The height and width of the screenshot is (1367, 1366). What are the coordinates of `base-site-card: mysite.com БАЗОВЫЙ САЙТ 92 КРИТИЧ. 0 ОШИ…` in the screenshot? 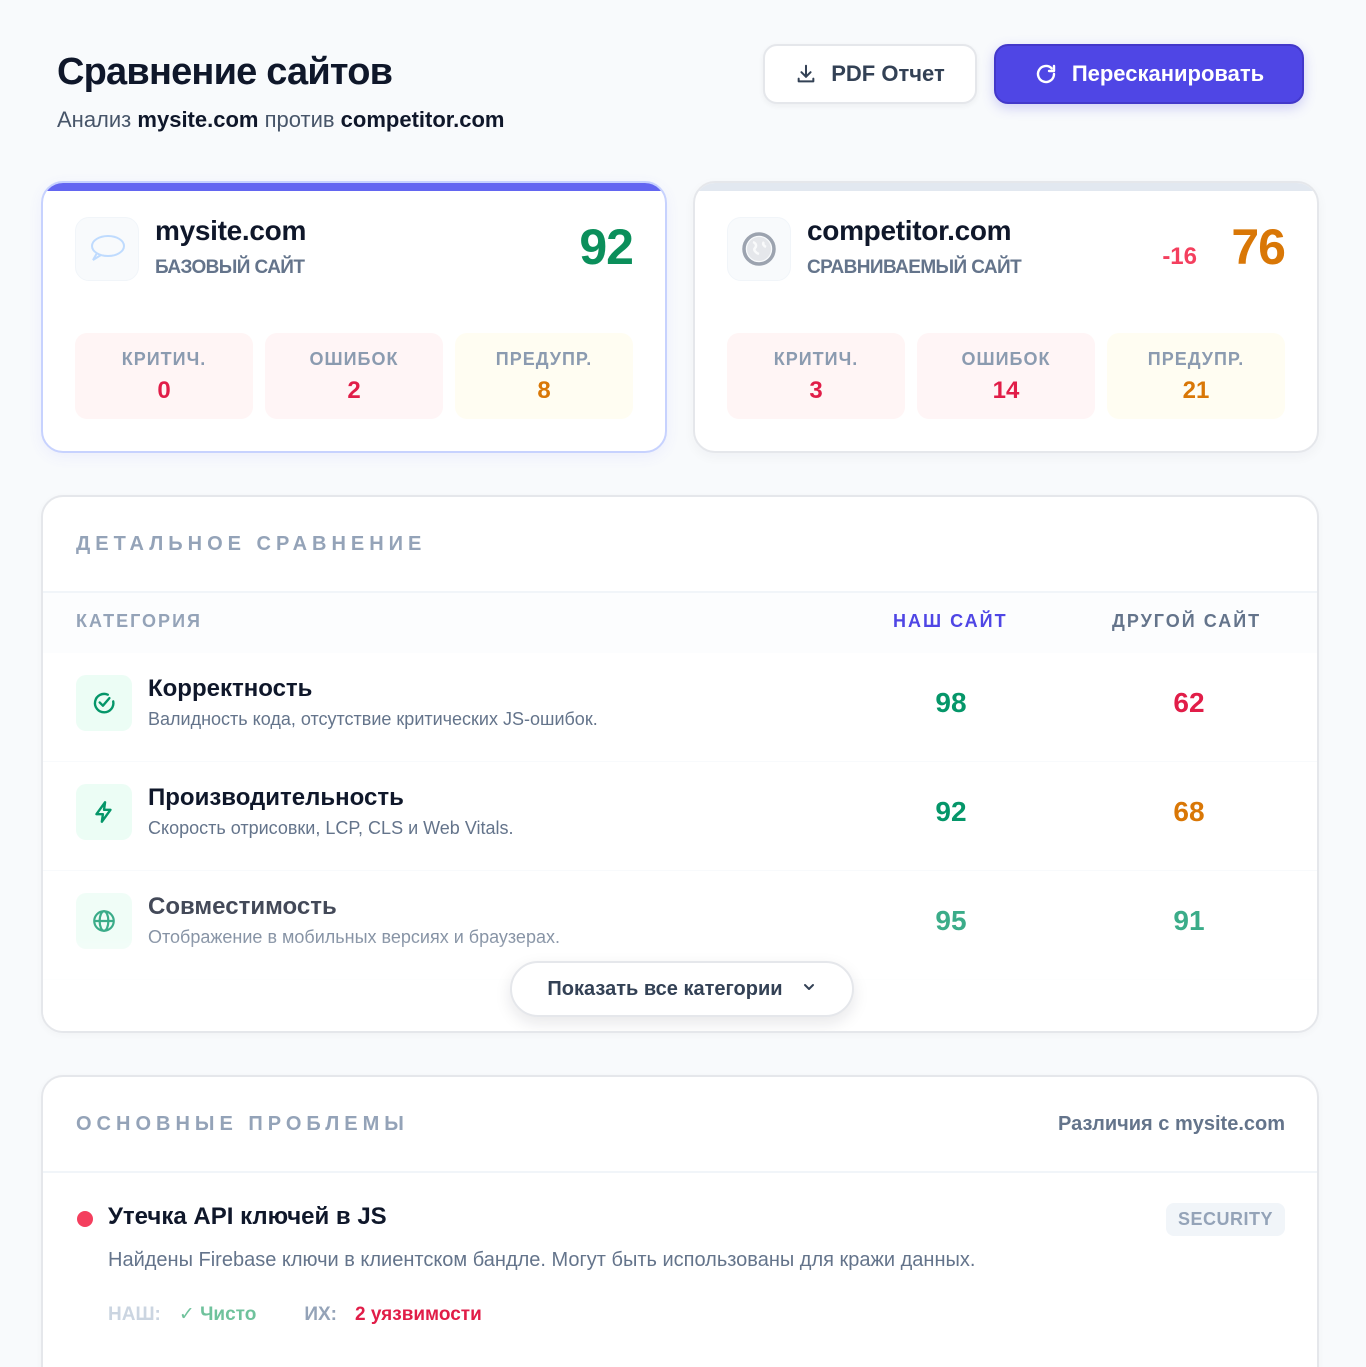 It's located at (354, 317).